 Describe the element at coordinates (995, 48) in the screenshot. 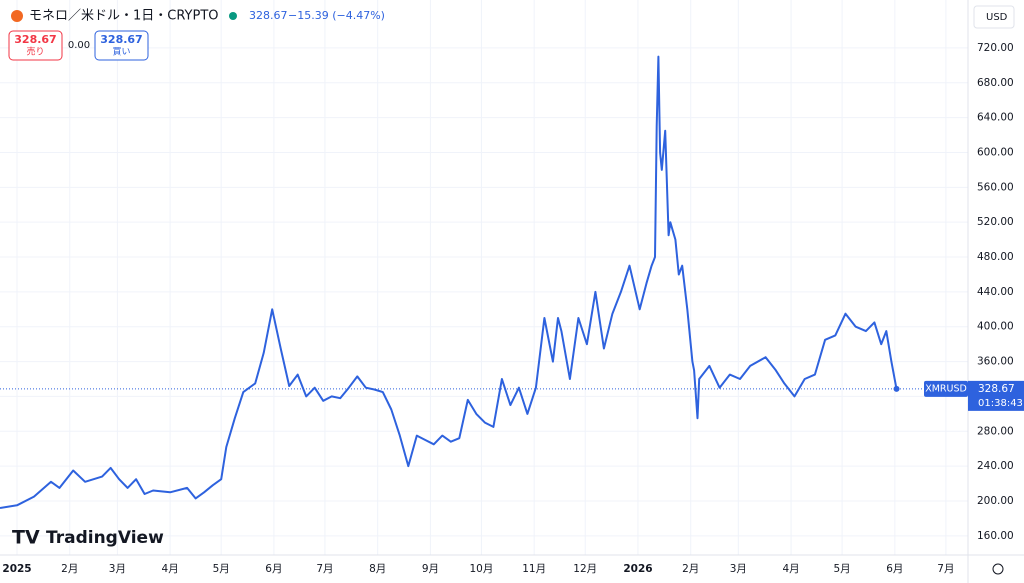

I see `y-tick-label: 720.00` at that location.